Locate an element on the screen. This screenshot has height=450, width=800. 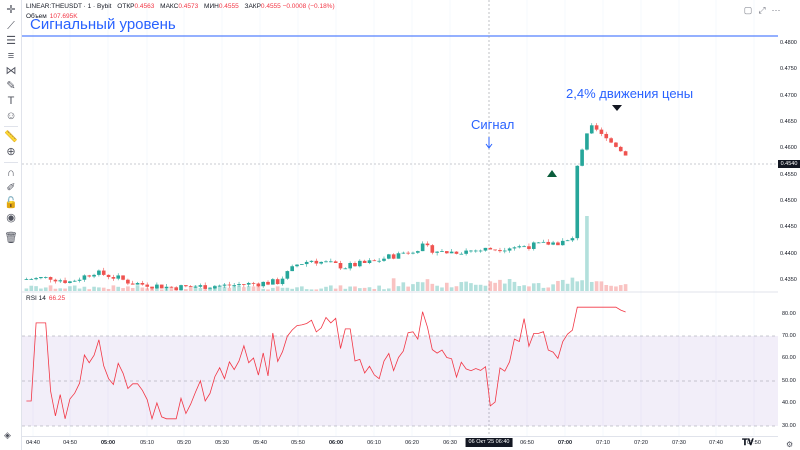
time-tick: 06:30 is located at coordinates (450, 443).